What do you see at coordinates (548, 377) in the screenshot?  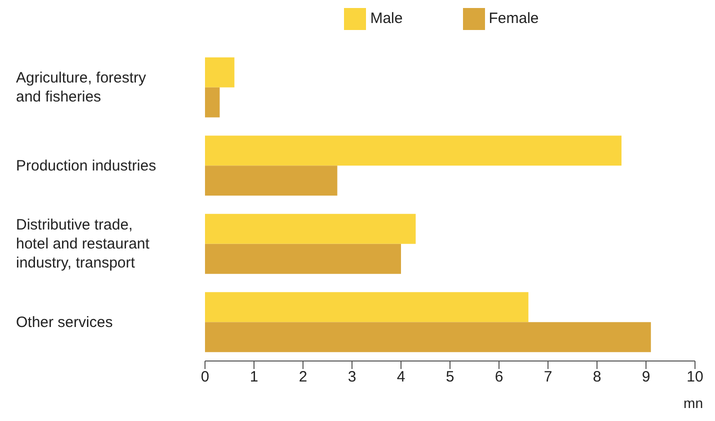 I see `x-tick-label: 7` at bounding box center [548, 377].